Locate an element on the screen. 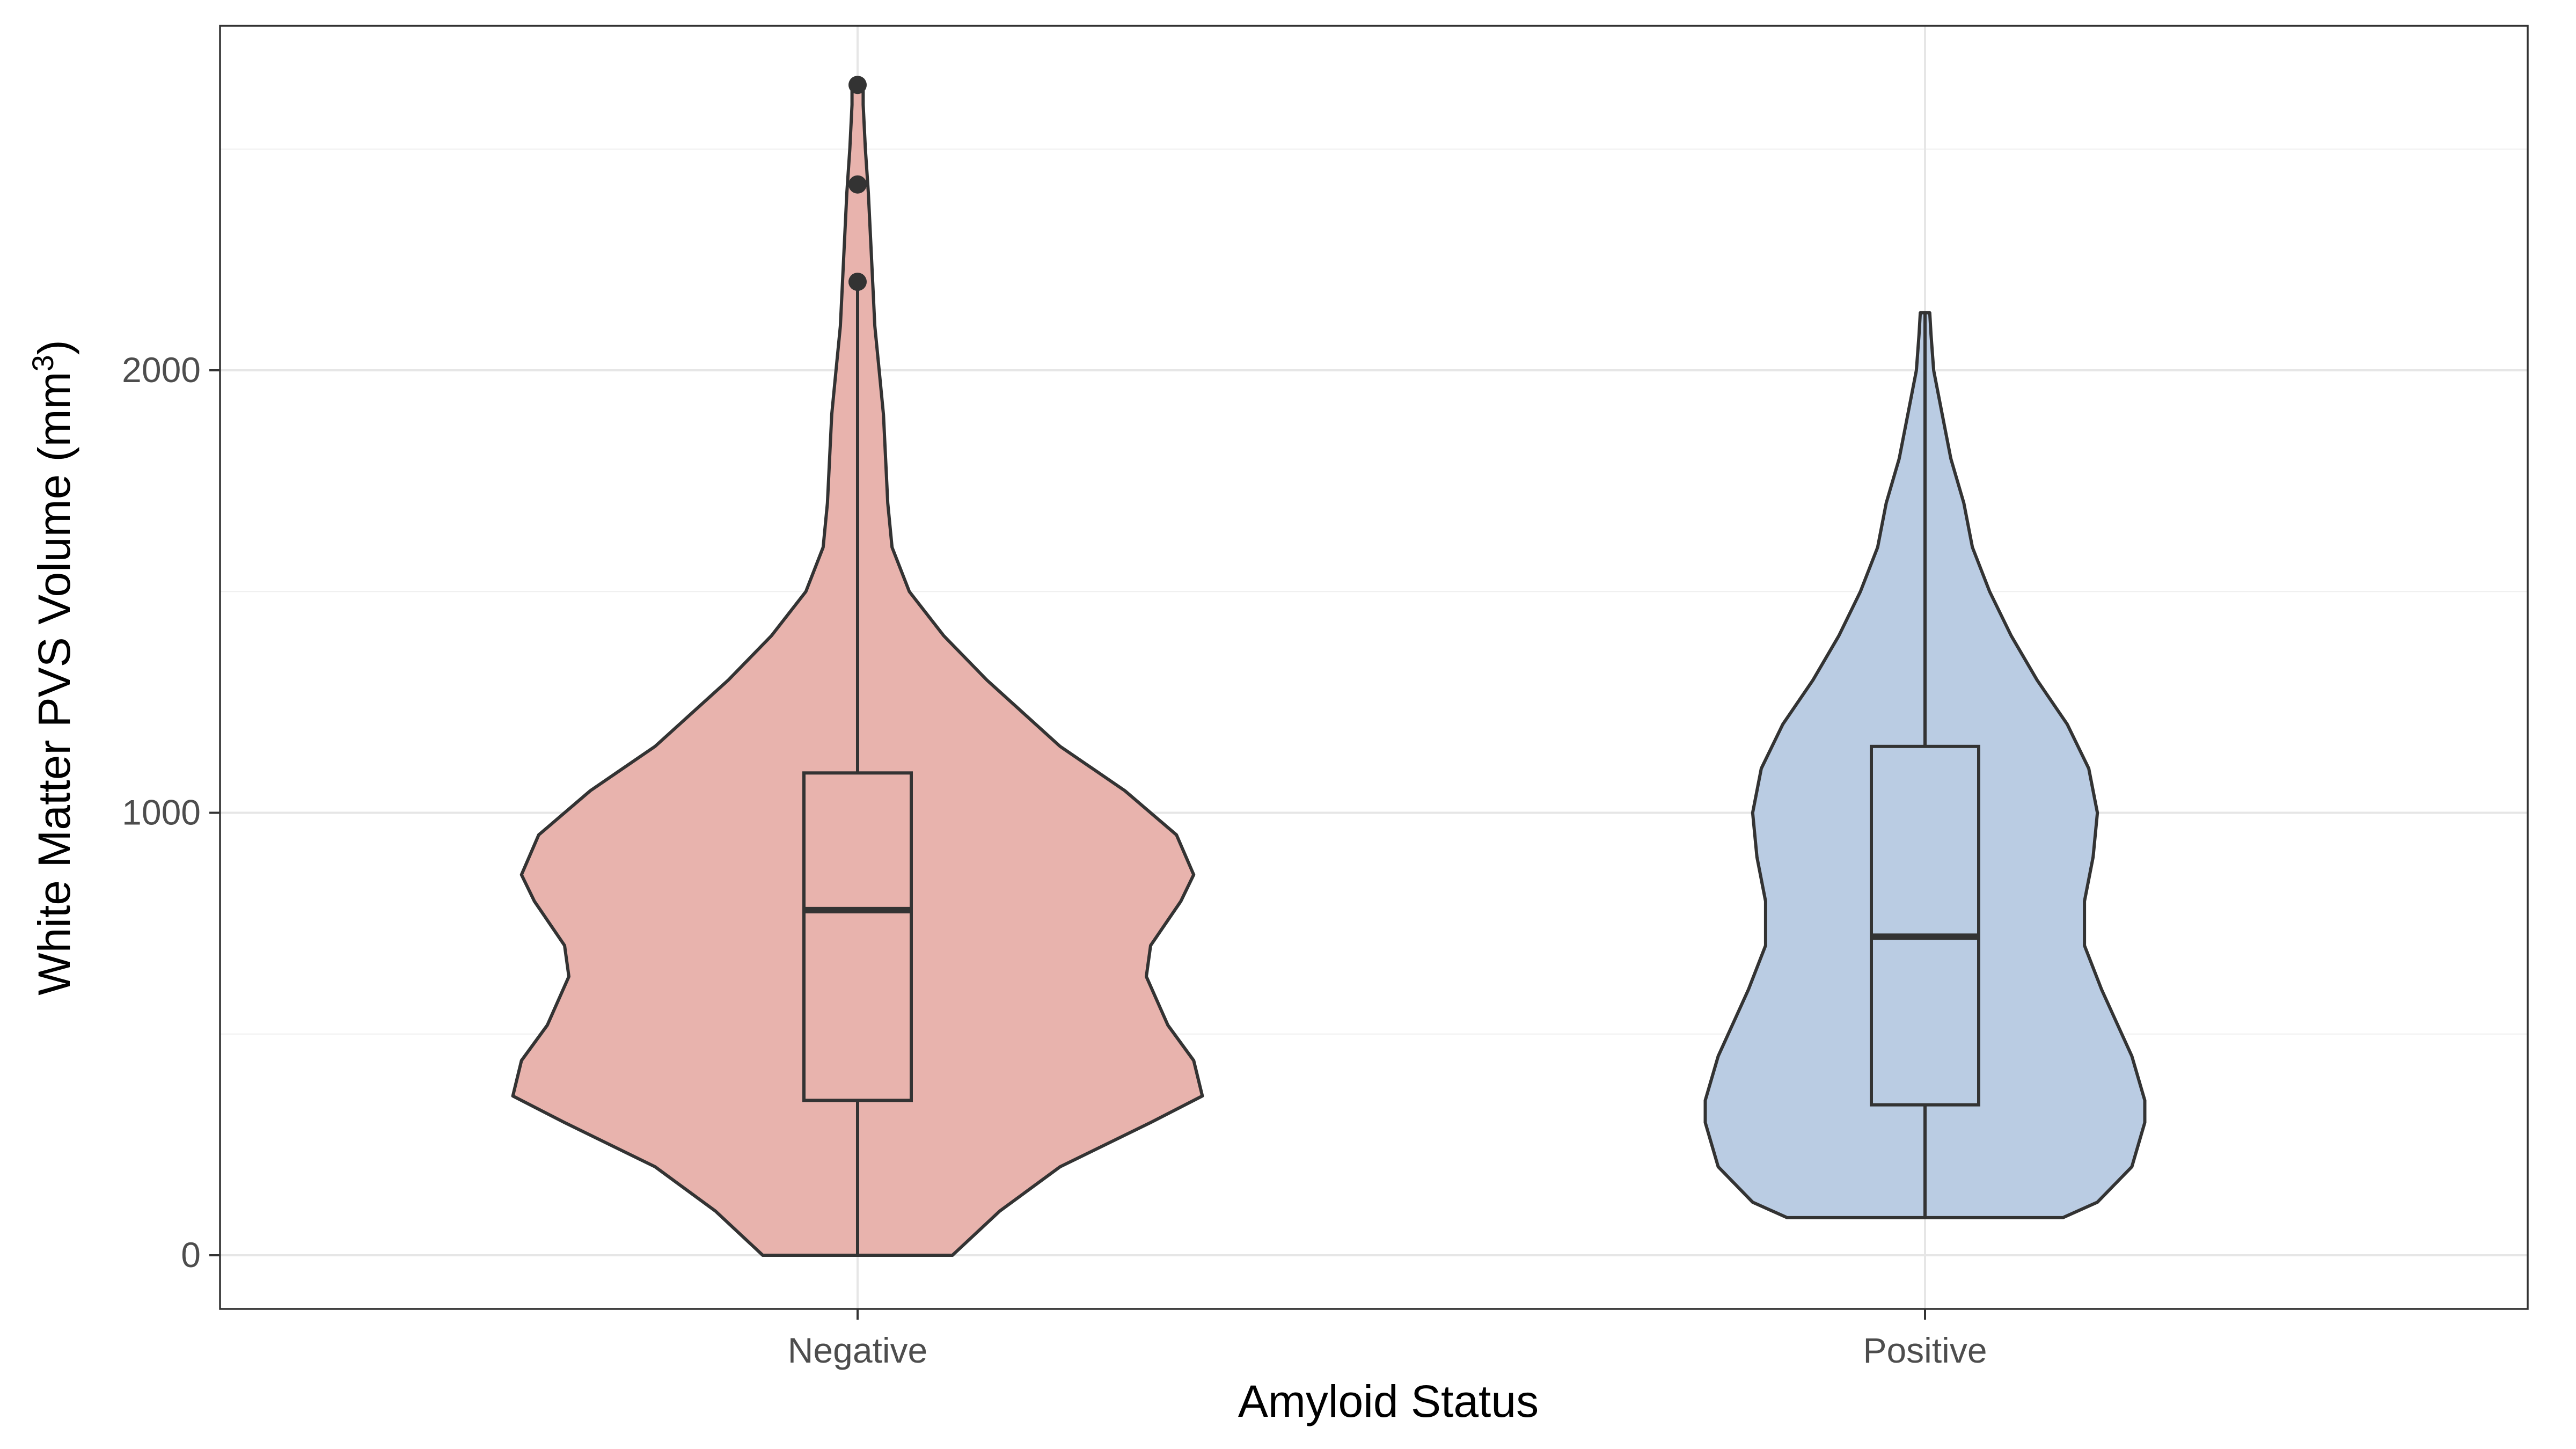  x-tick-label-negative: Negative is located at coordinates (858, 1350).